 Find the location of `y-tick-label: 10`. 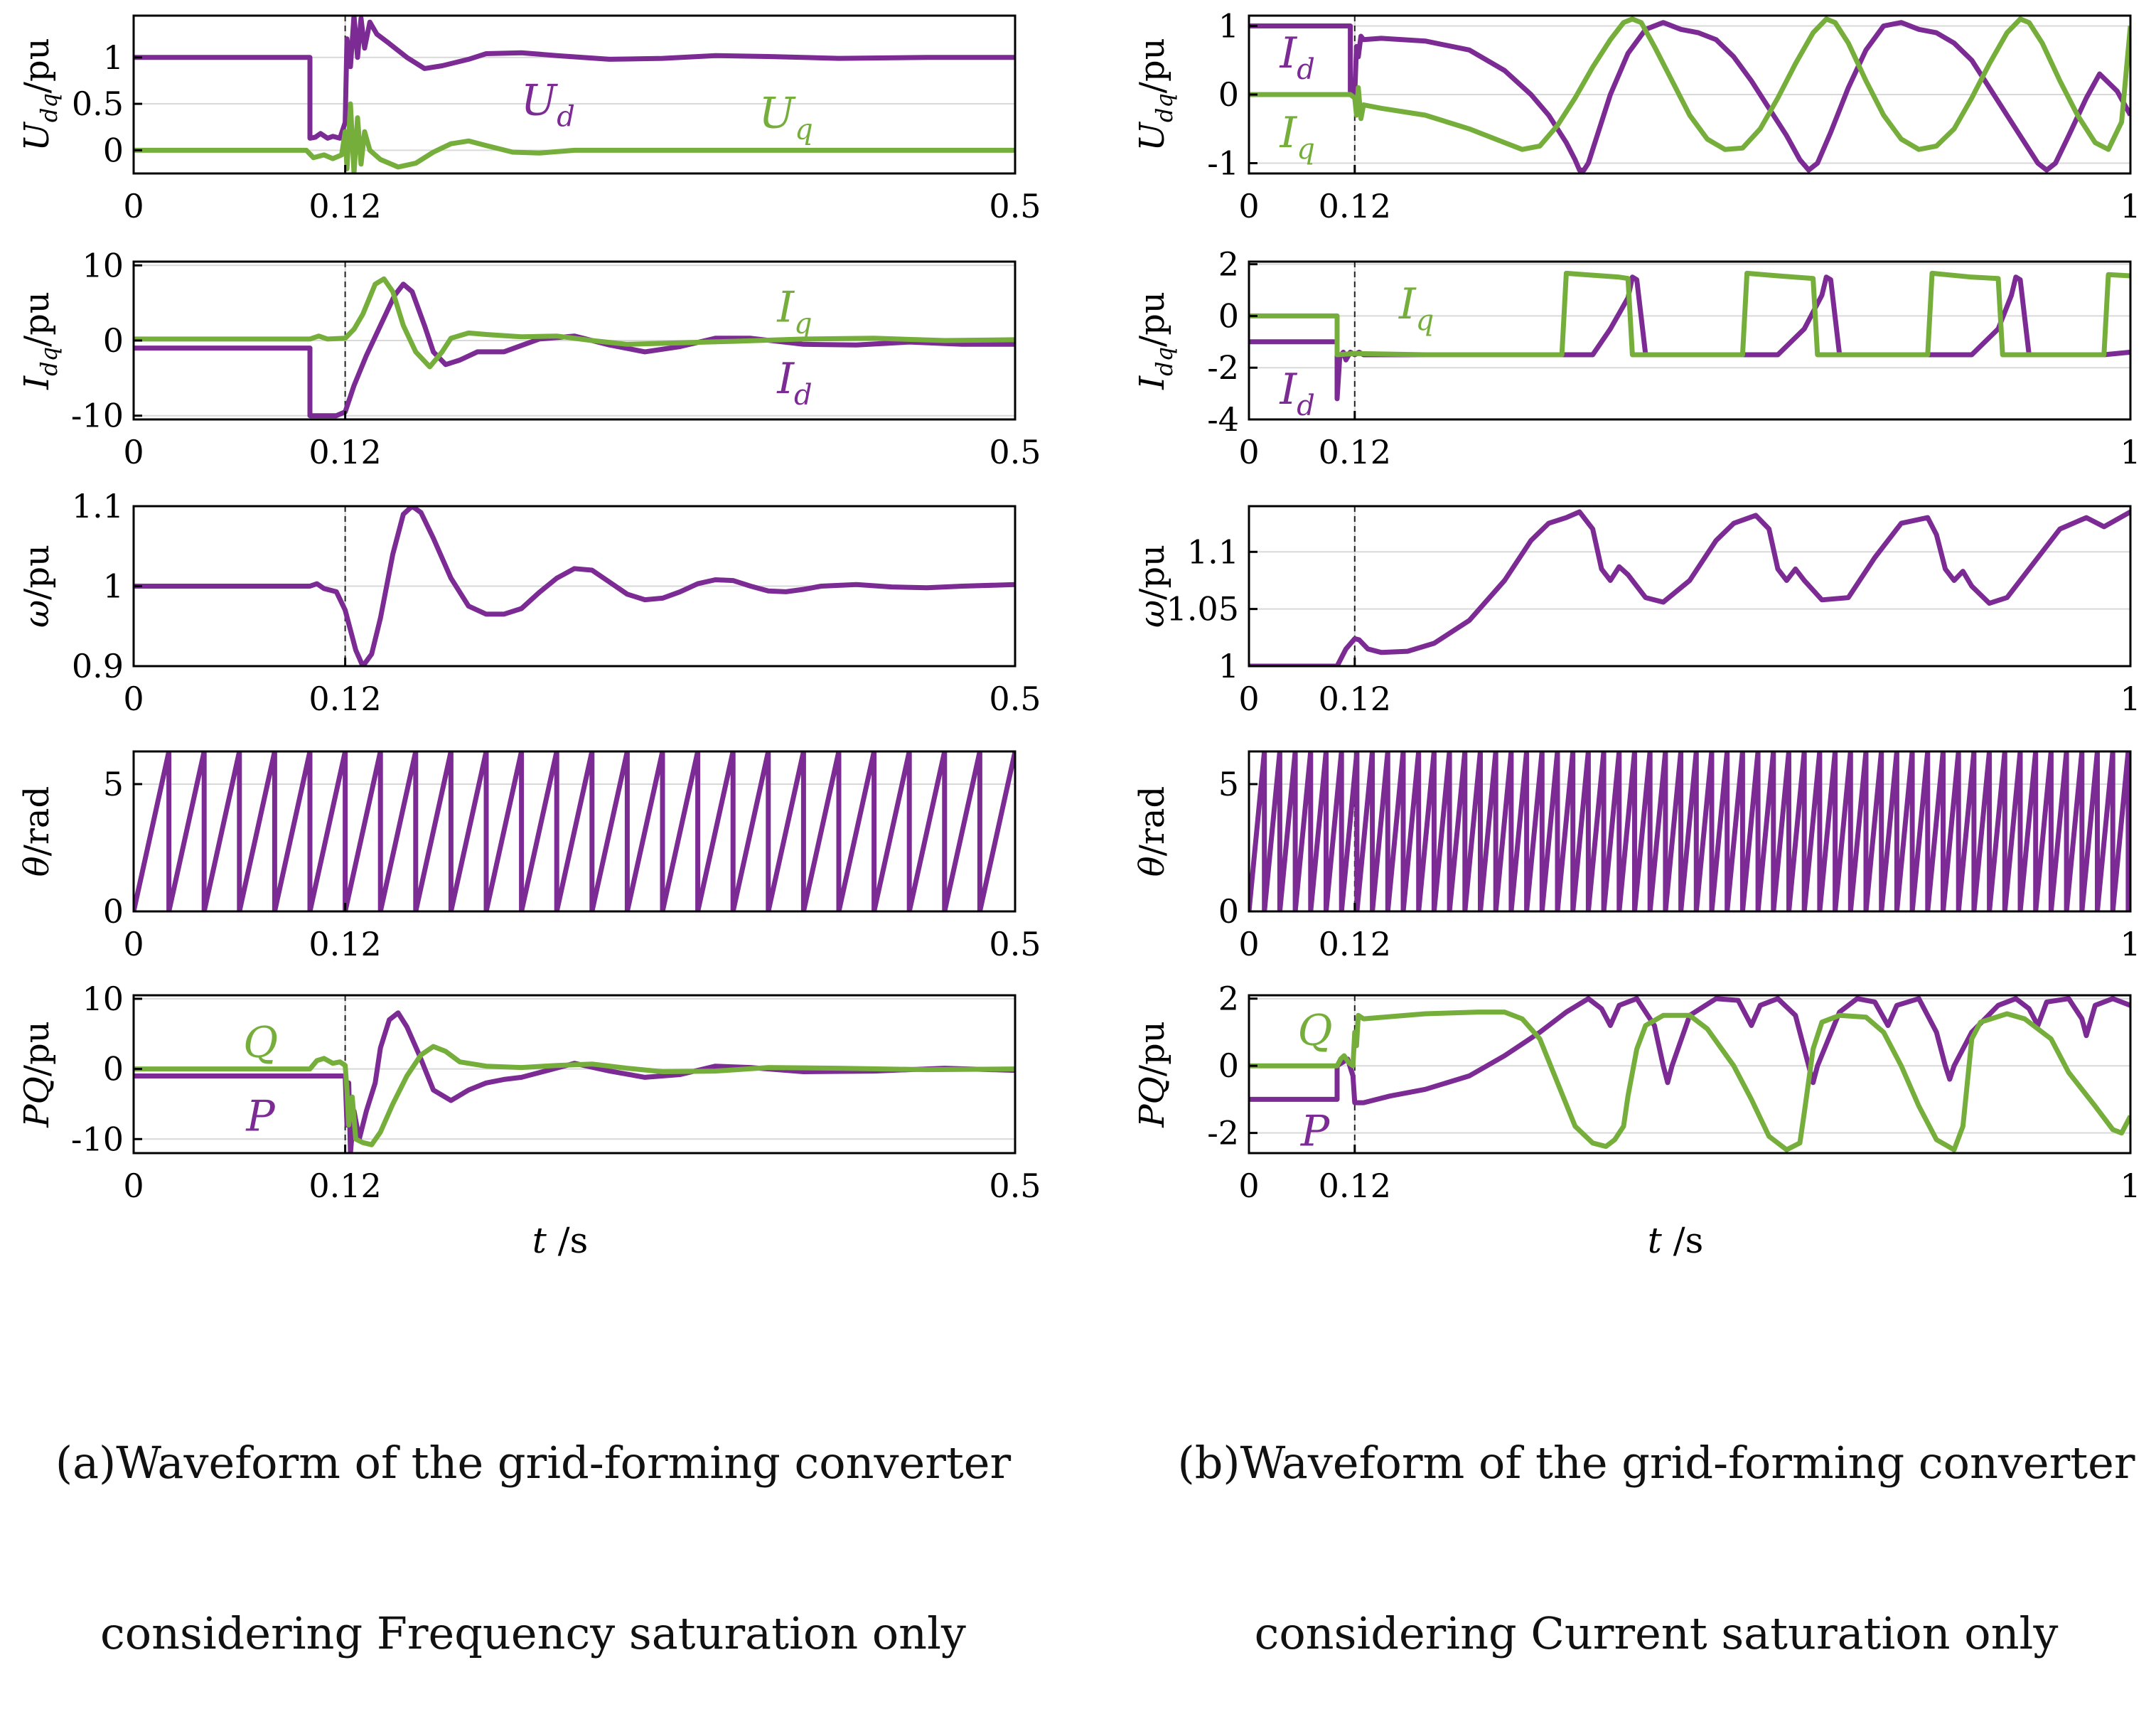

y-tick-label: 10 is located at coordinates (103, 265).